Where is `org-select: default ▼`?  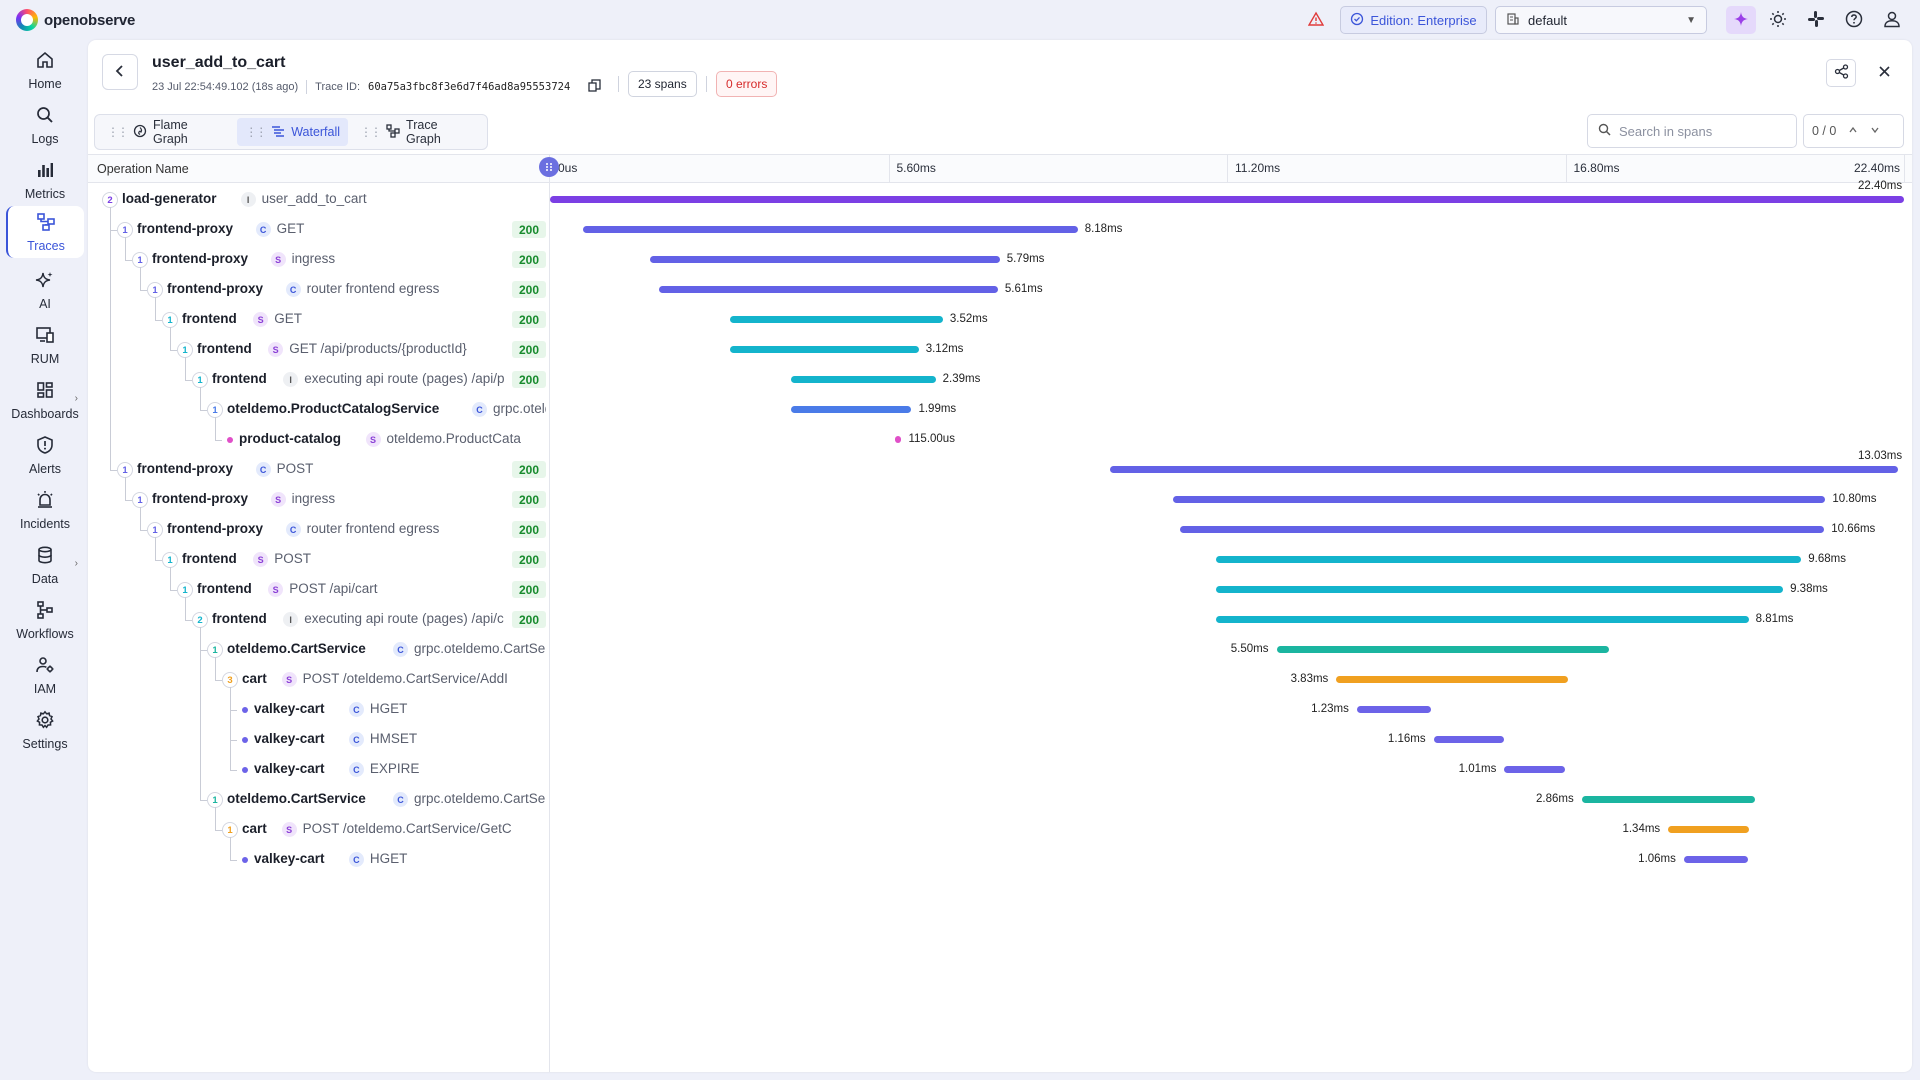 org-select: default ▼ is located at coordinates (1601, 20).